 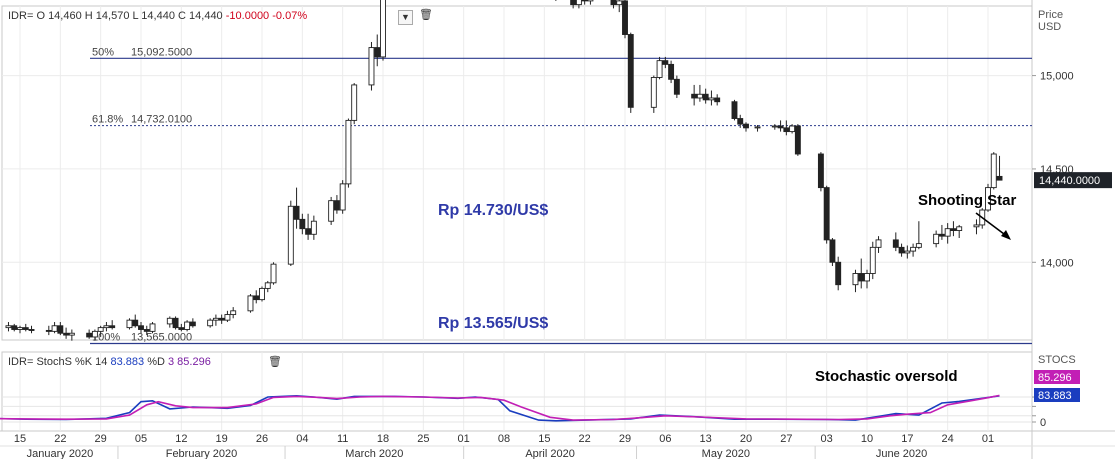 What do you see at coordinates (101, 362) in the screenshot?
I see `stoch-k-period: 14` at bounding box center [101, 362].